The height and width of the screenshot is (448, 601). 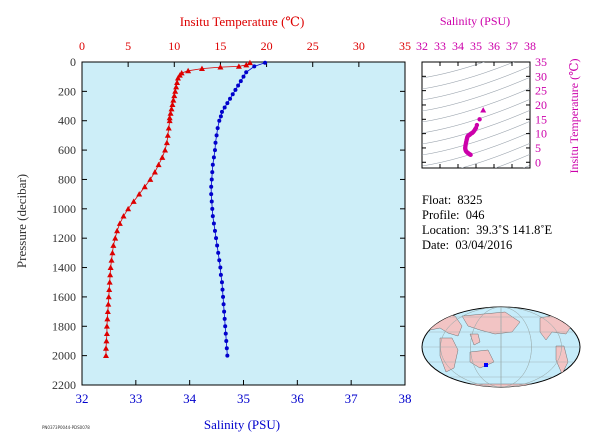 What do you see at coordinates (66, 427) in the screenshot?
I see `footer-code: PN0373P0044-PDS0078` at bounding box center [66, 427].